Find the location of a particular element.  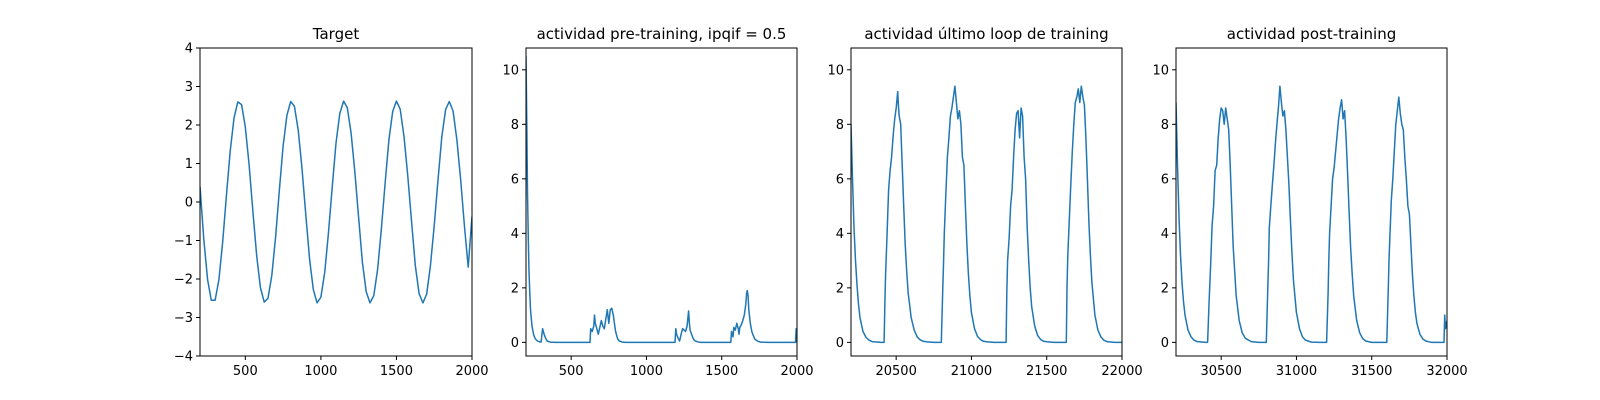

y-tick-label: 1 is located at coordinates (189, 164).